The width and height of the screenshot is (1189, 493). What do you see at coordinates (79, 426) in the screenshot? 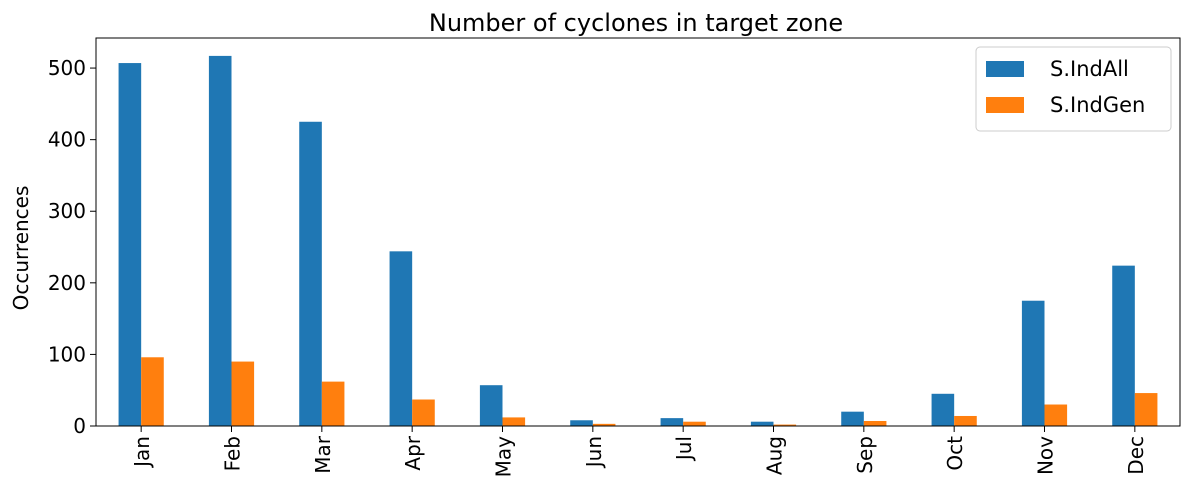
I see `y-tick-label: 0` at bounding box center [79, 426].